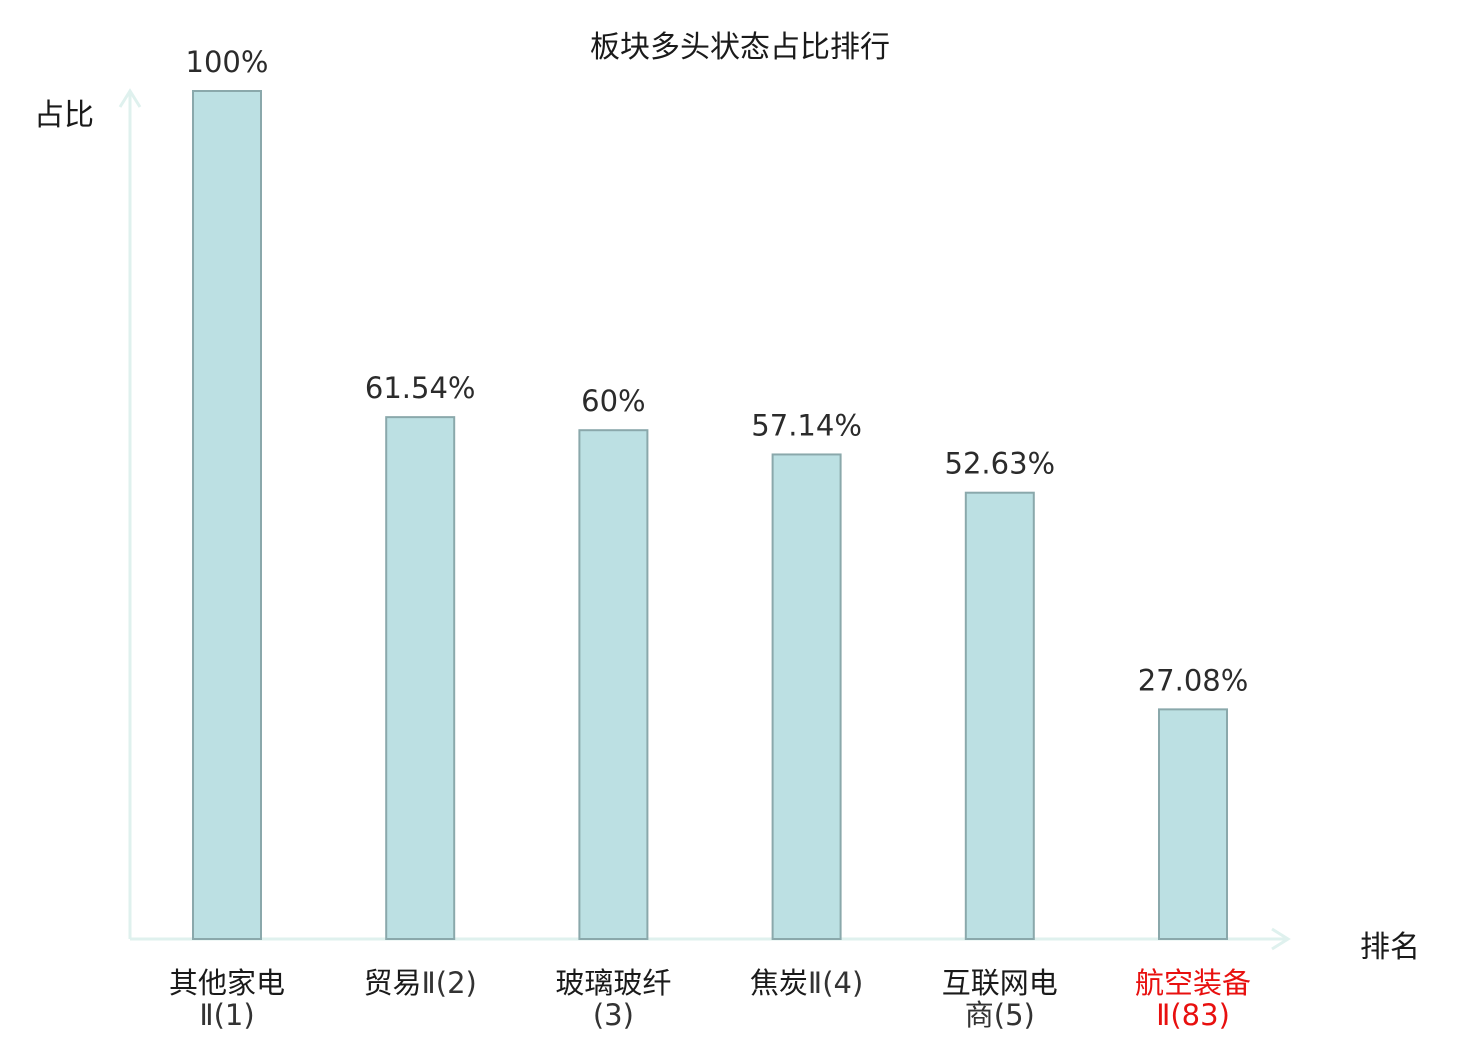 The height and width of the screenshot is (1040, 1480). I want to click on category-label: 其他家电, so click(227, 983).